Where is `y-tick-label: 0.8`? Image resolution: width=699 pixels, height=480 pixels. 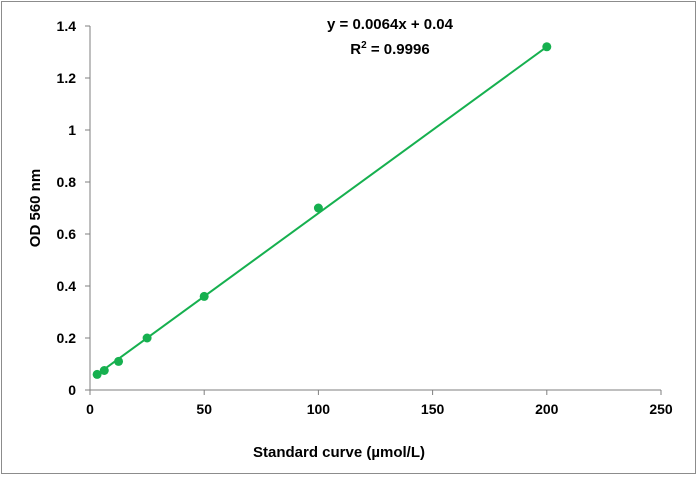 y-tick-label: 0.8 is located at coordinates (67, 182).